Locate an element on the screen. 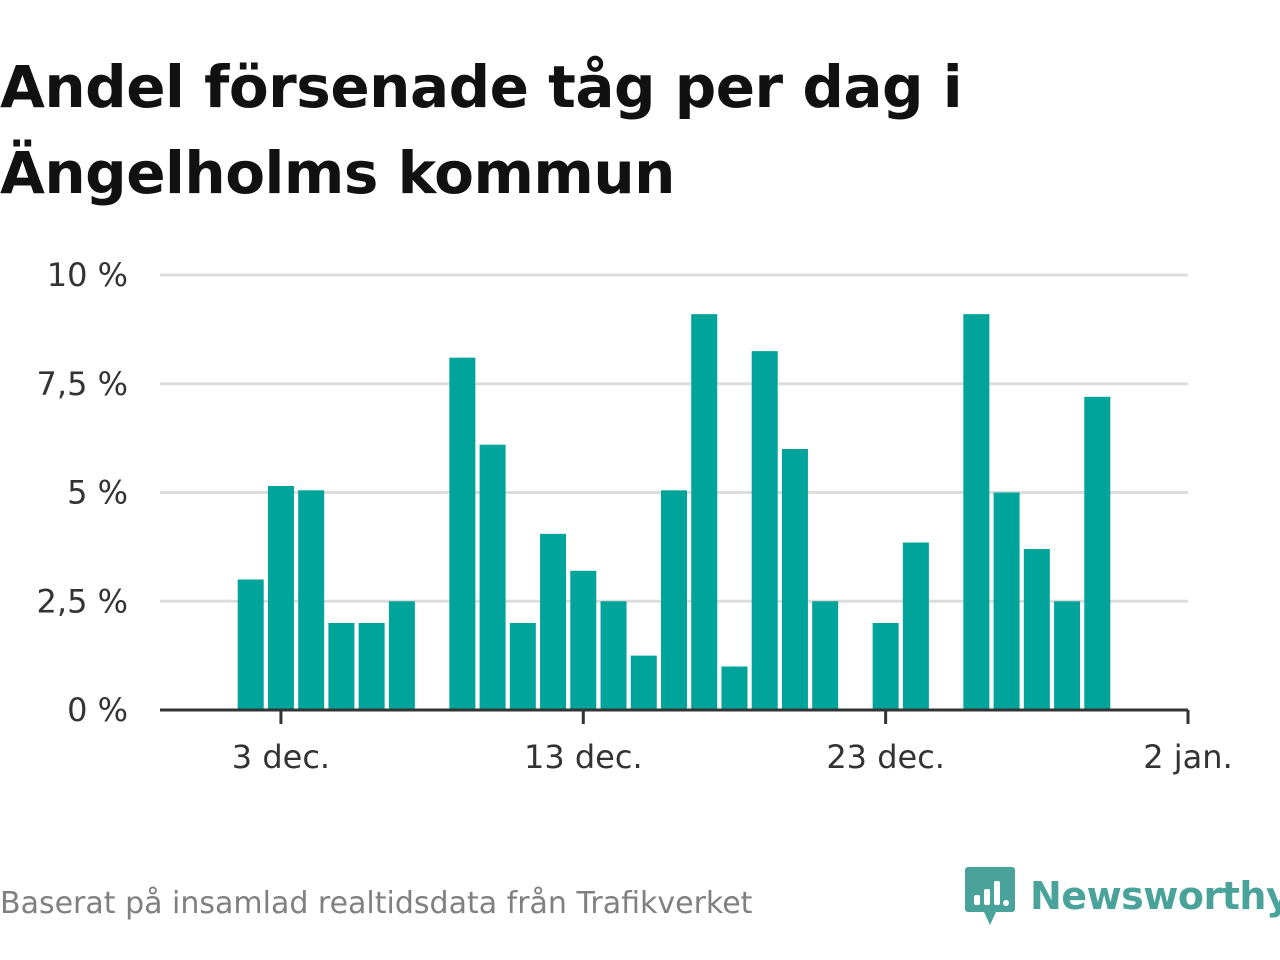  brand-logo: Newsworthy is located at coordinates (1122, 896).